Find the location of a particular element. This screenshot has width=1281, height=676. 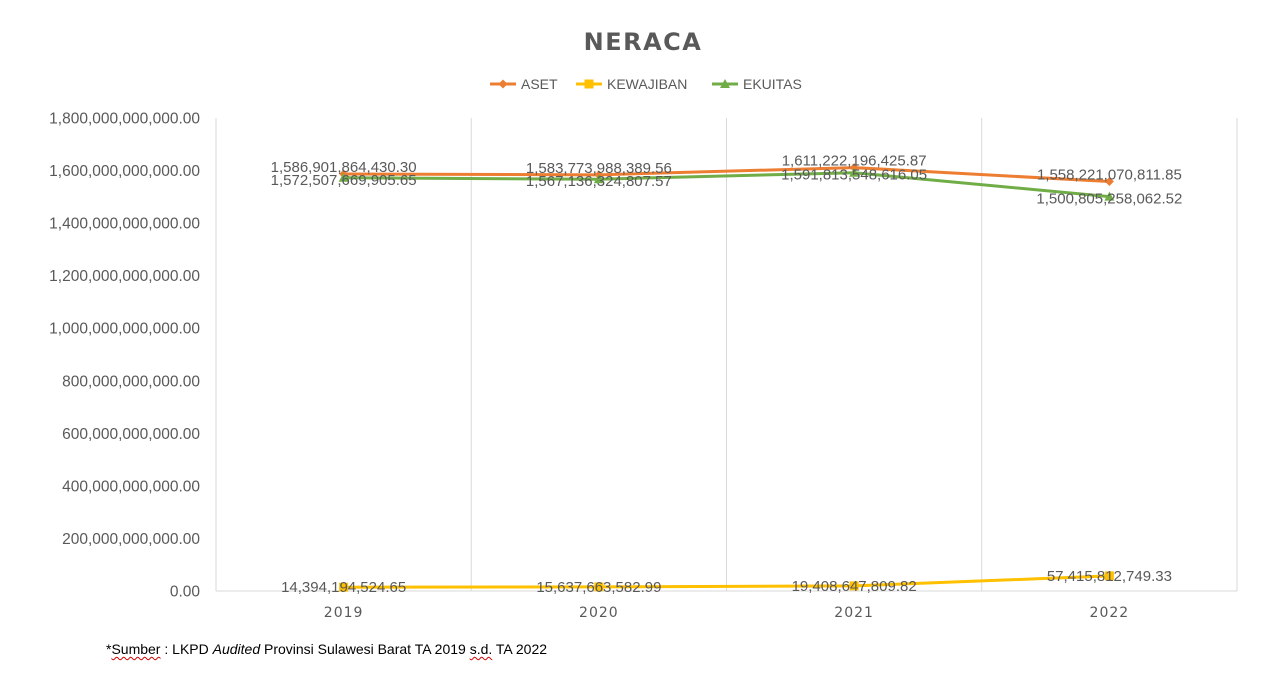

x-tick-label: 2021 is located at coordinates (854, 613).